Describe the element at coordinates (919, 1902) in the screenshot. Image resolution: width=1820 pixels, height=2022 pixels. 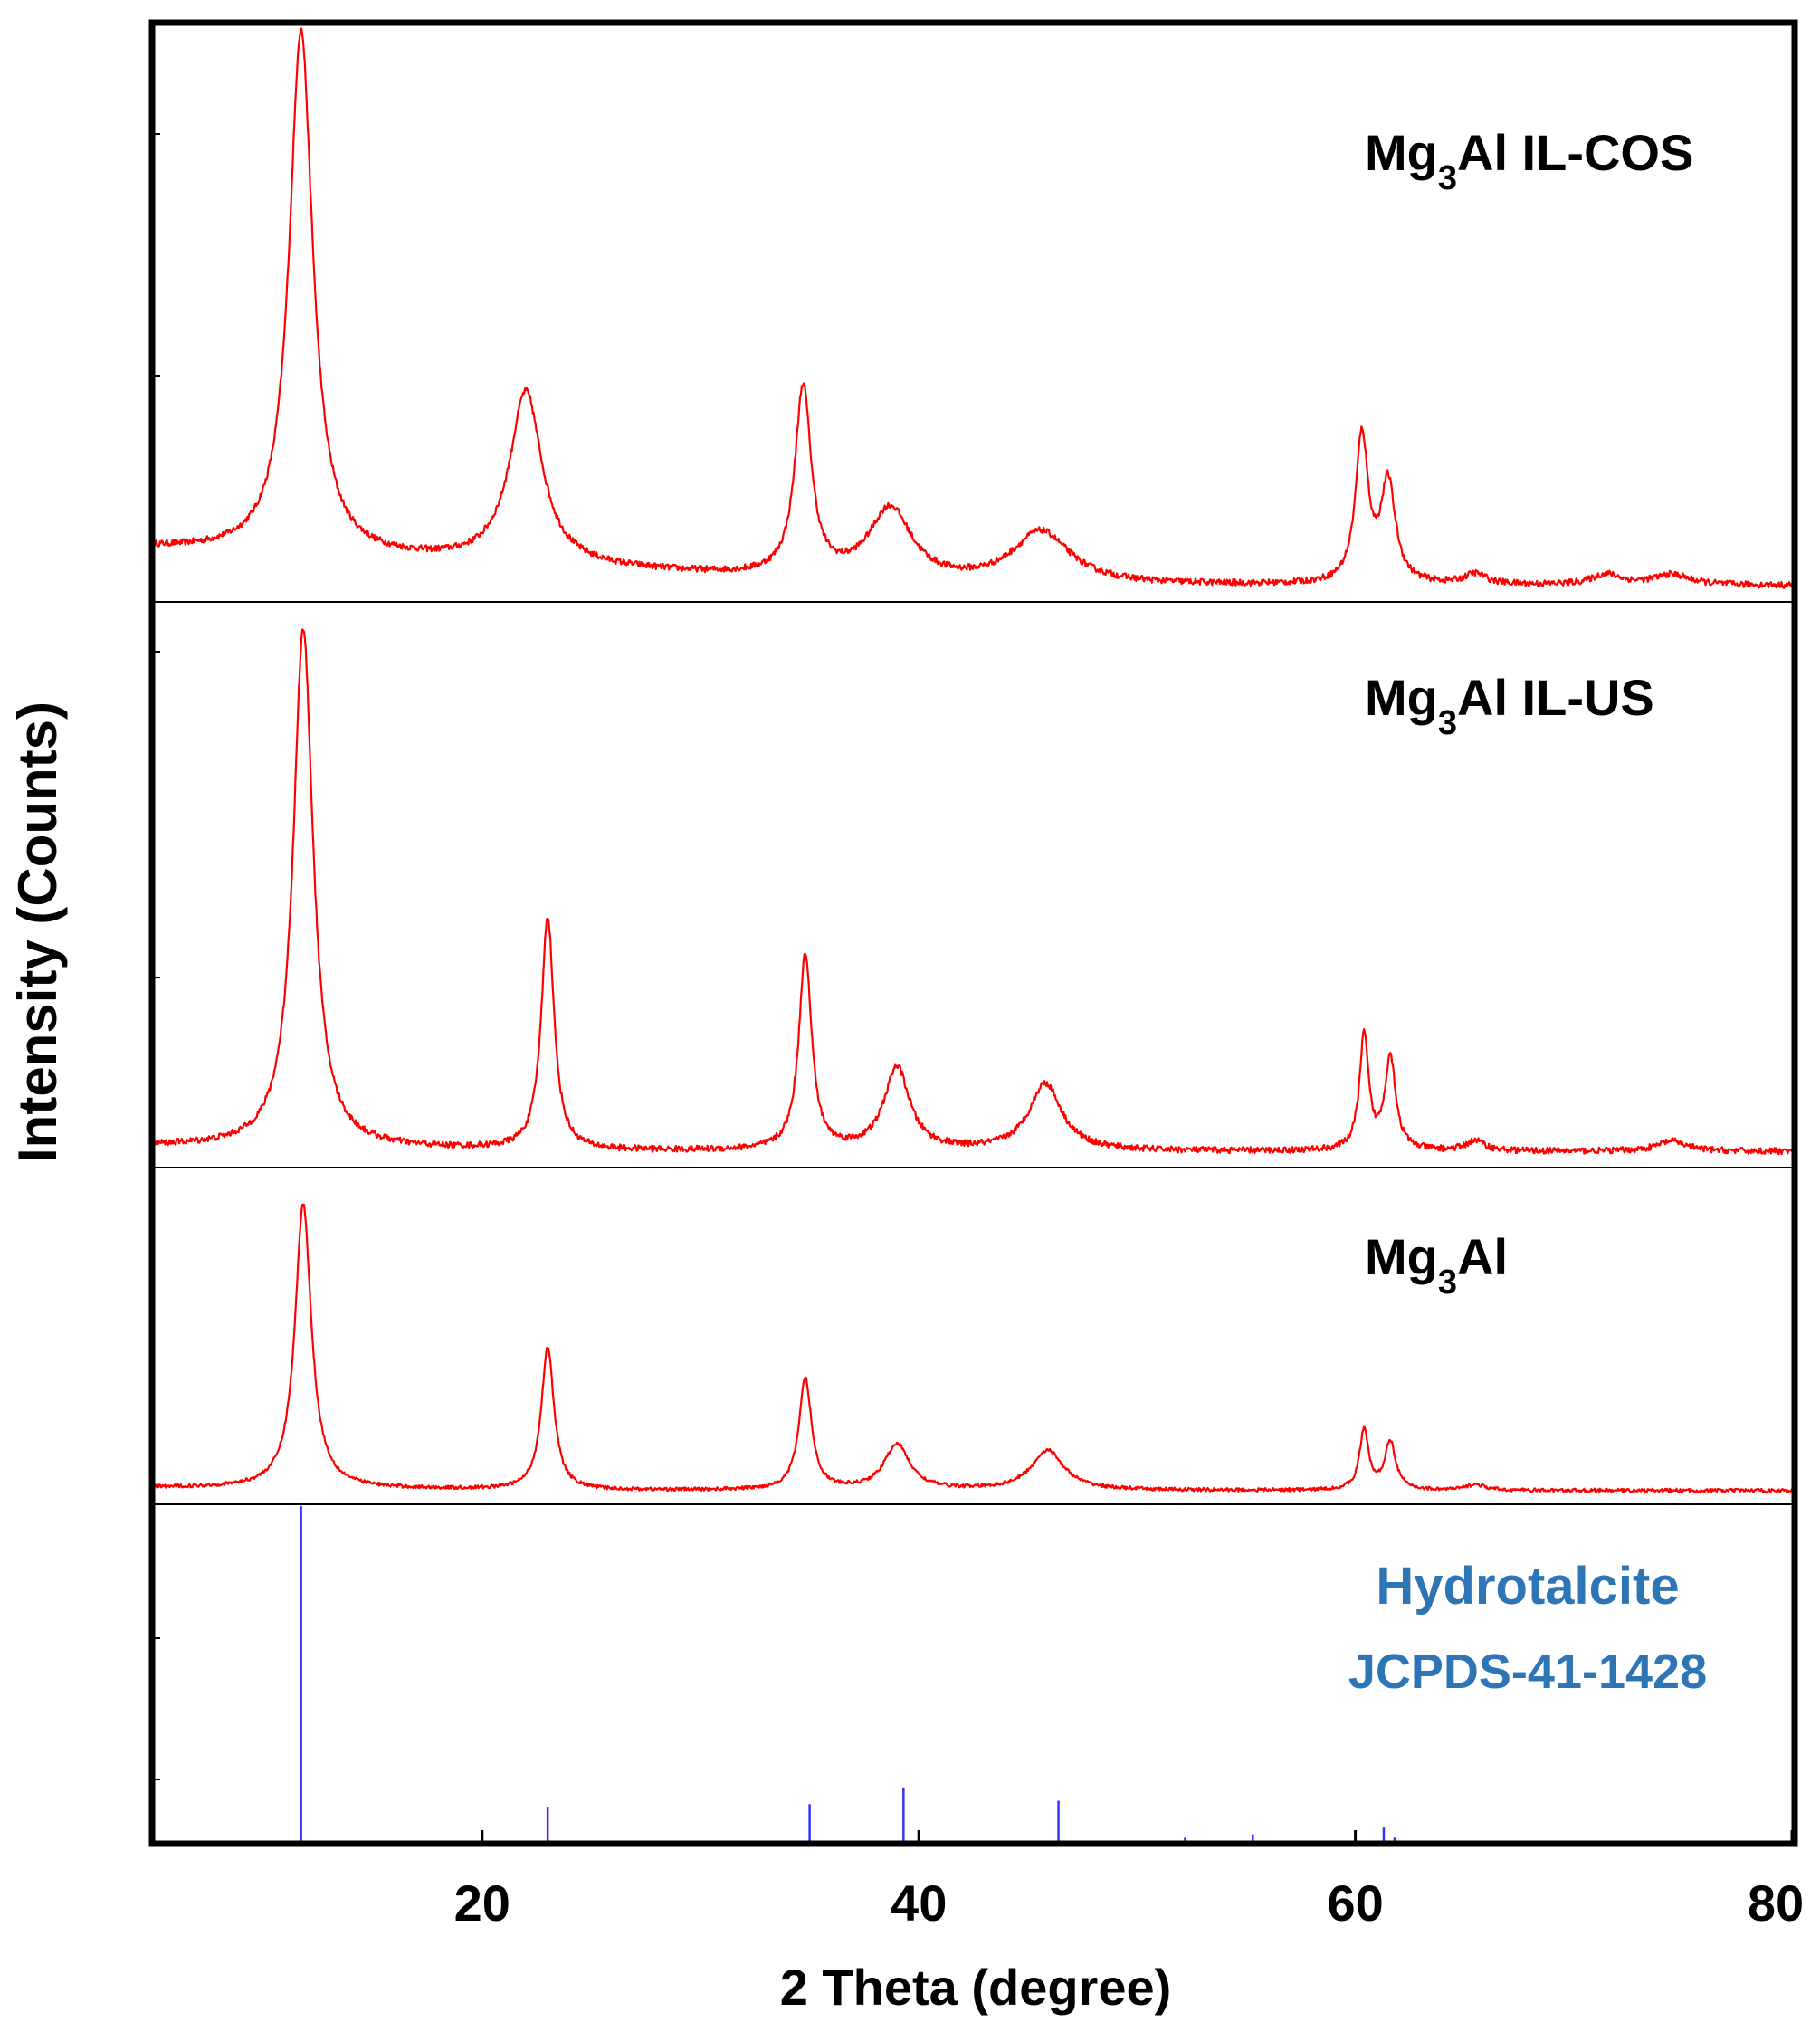
I see `x-axis-tick-label-40: 40` at that location.